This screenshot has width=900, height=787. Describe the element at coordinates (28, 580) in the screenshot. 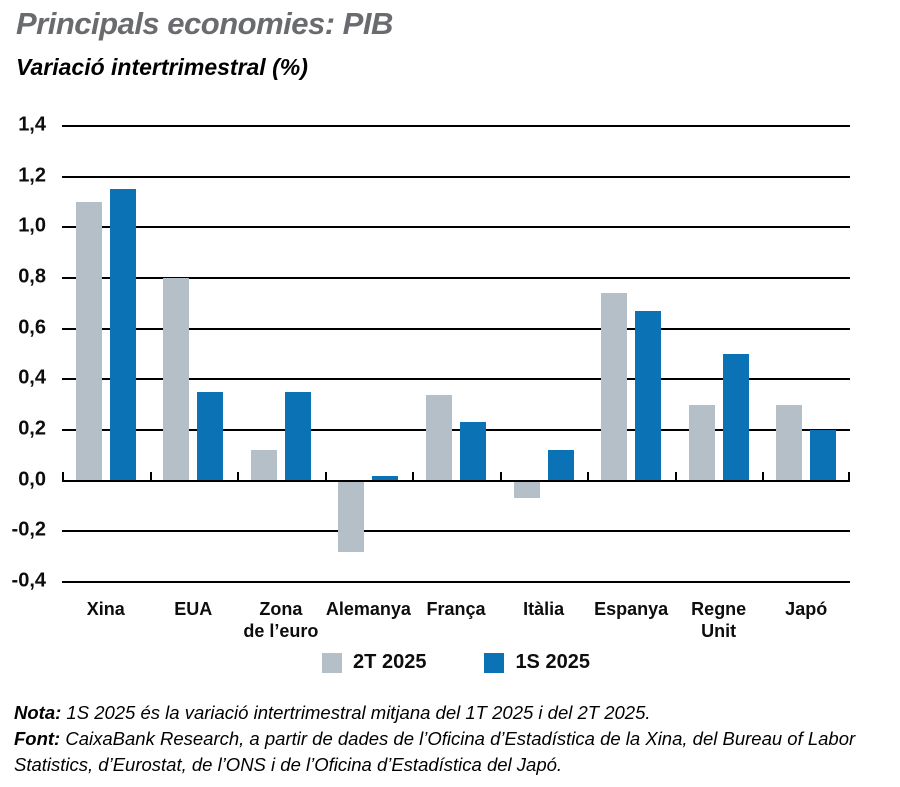

I see `y-axis-label: -0,4` at that location.